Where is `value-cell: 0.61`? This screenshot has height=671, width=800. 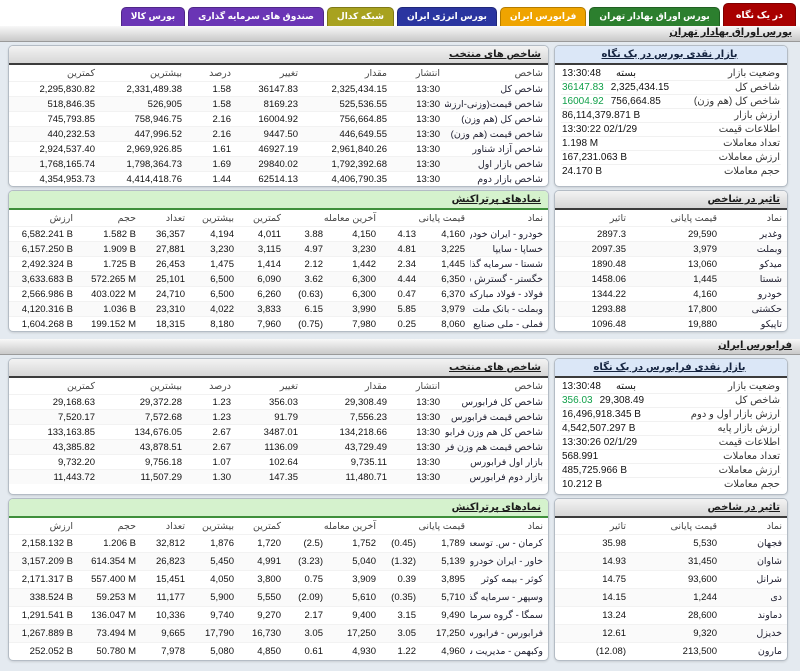
value-cell: 0.61 is located at coordinates (307, 651).